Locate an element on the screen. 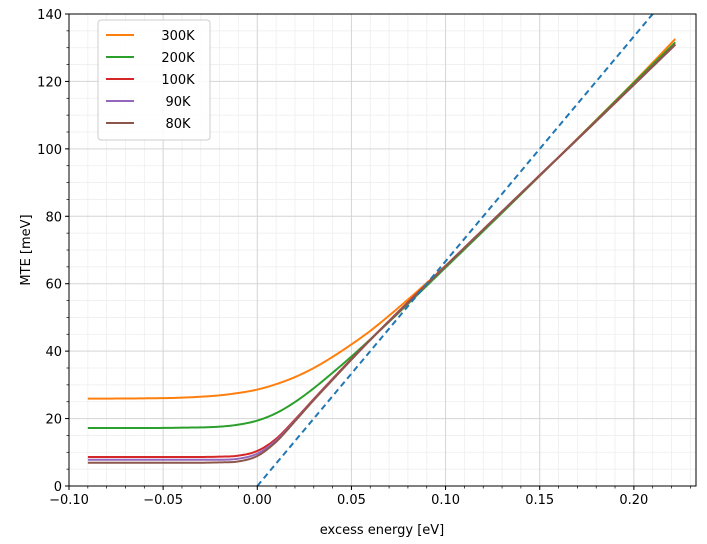 Image resolution: width=707 pixels, height=544 pixels. x-tick-label: 0.00 is located at coordinates (257, 500).